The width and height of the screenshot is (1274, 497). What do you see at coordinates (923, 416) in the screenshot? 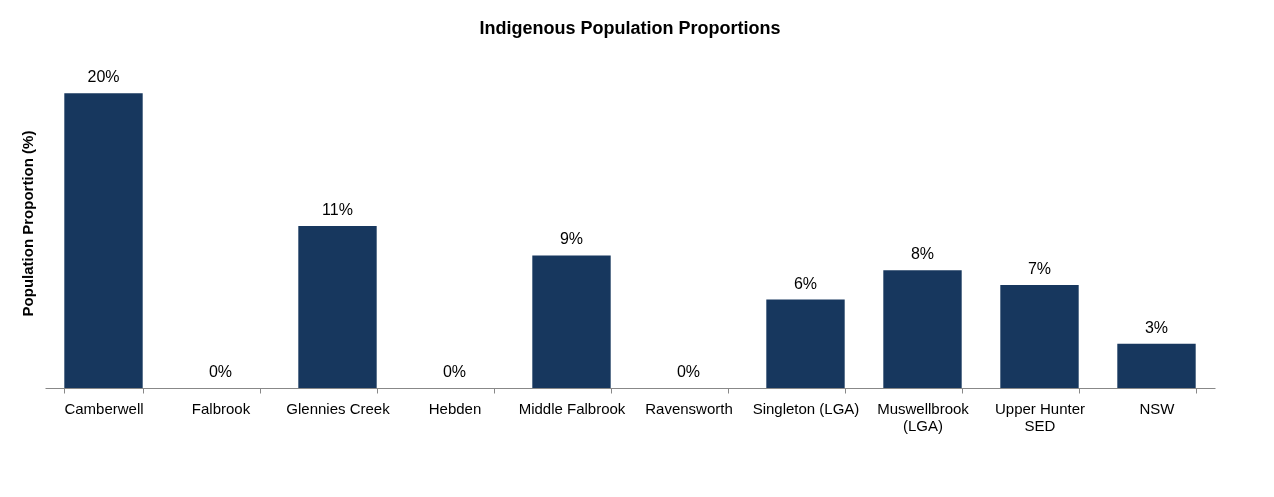
I see `x-tick-label: Muswellbrook (LGA)` at bounding box center [923, 416].